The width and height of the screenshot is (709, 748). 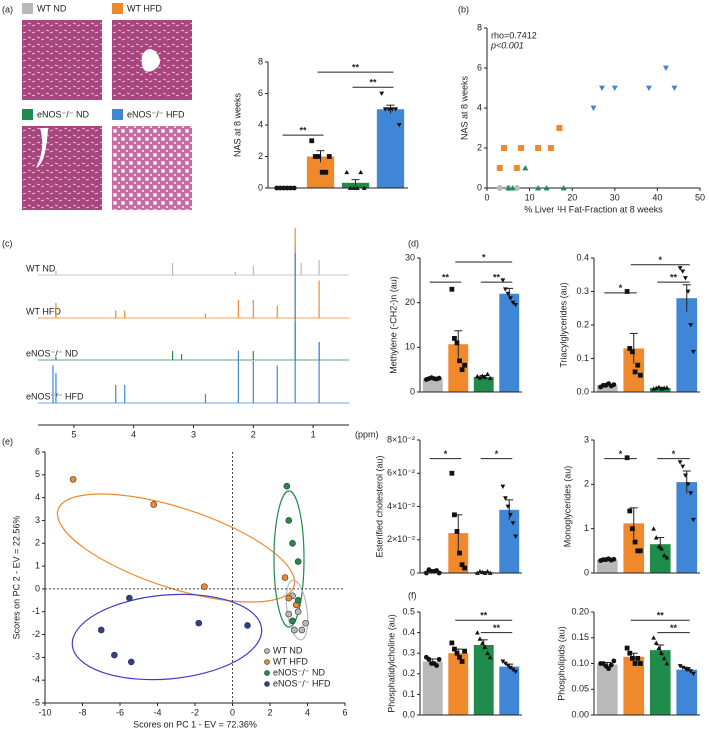 What do you see at coordinates (401, 439) in the screenshot?
I see `y-tick-label: 8×10⁻²` at bounding box center [401, 439].